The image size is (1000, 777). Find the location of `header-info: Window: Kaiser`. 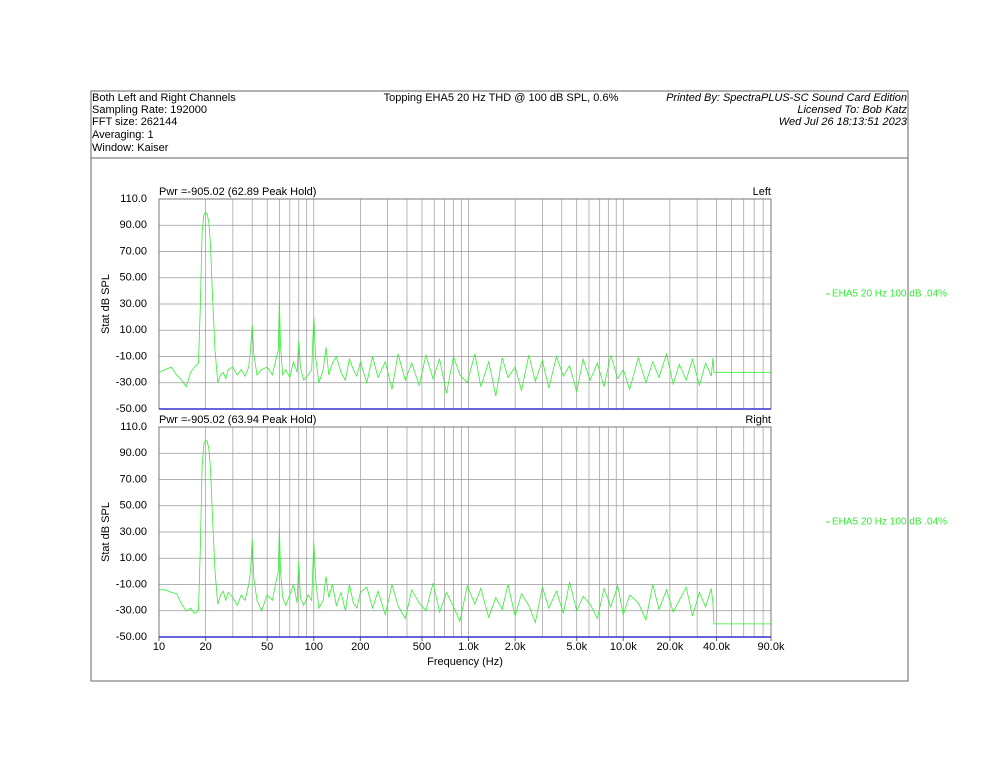

header-info: Window: Kaiser is located at coordinates (130, 148).